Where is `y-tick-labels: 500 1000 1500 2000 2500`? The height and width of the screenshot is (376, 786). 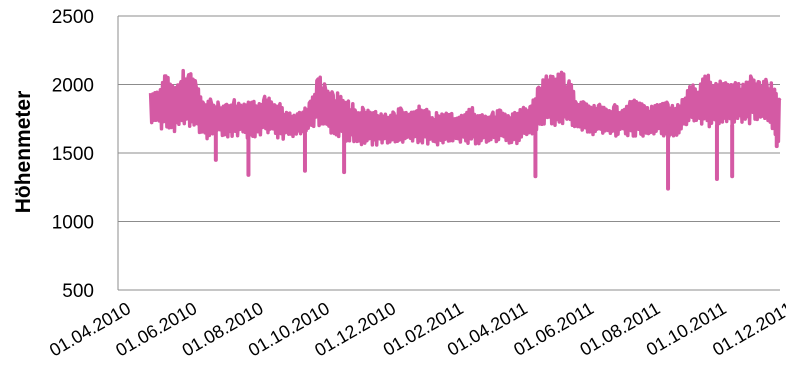
y-tick-labels: 500 1000 1500 2000 2500 is located at coordinates (73, 154).